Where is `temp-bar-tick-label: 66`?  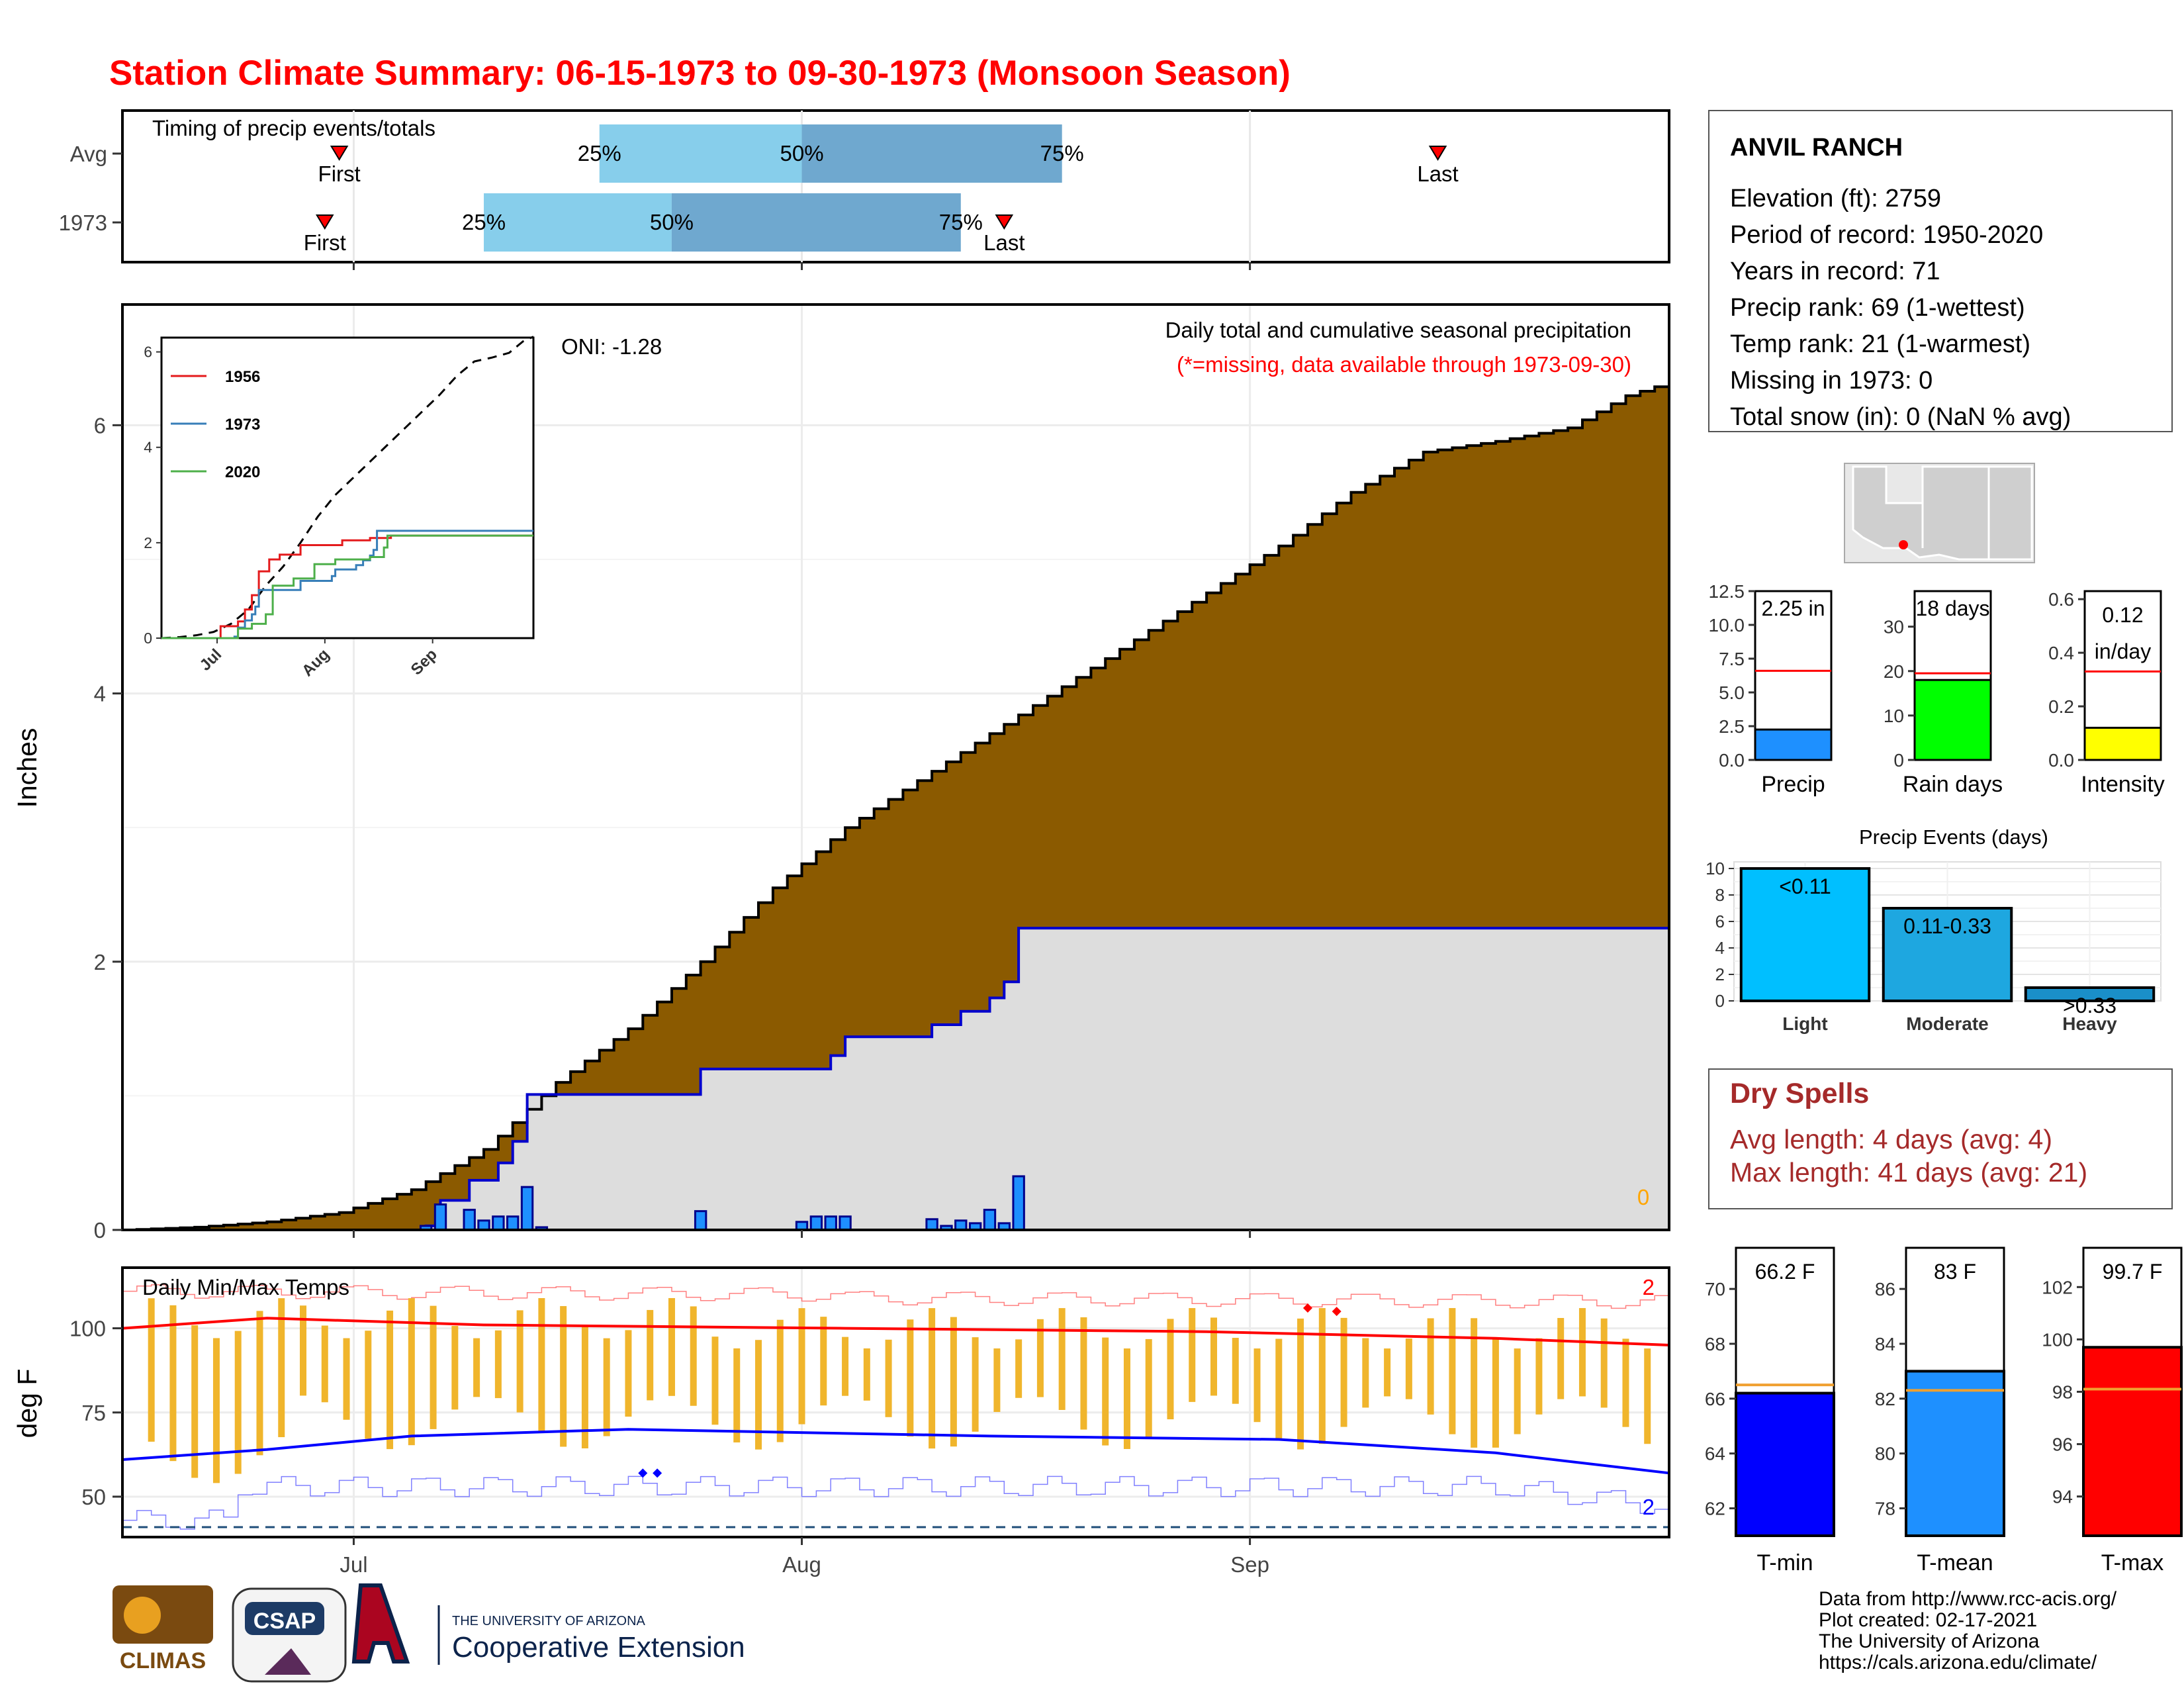 temp-bar-tick-label: 66 is located at coordinates (1715, 1399).